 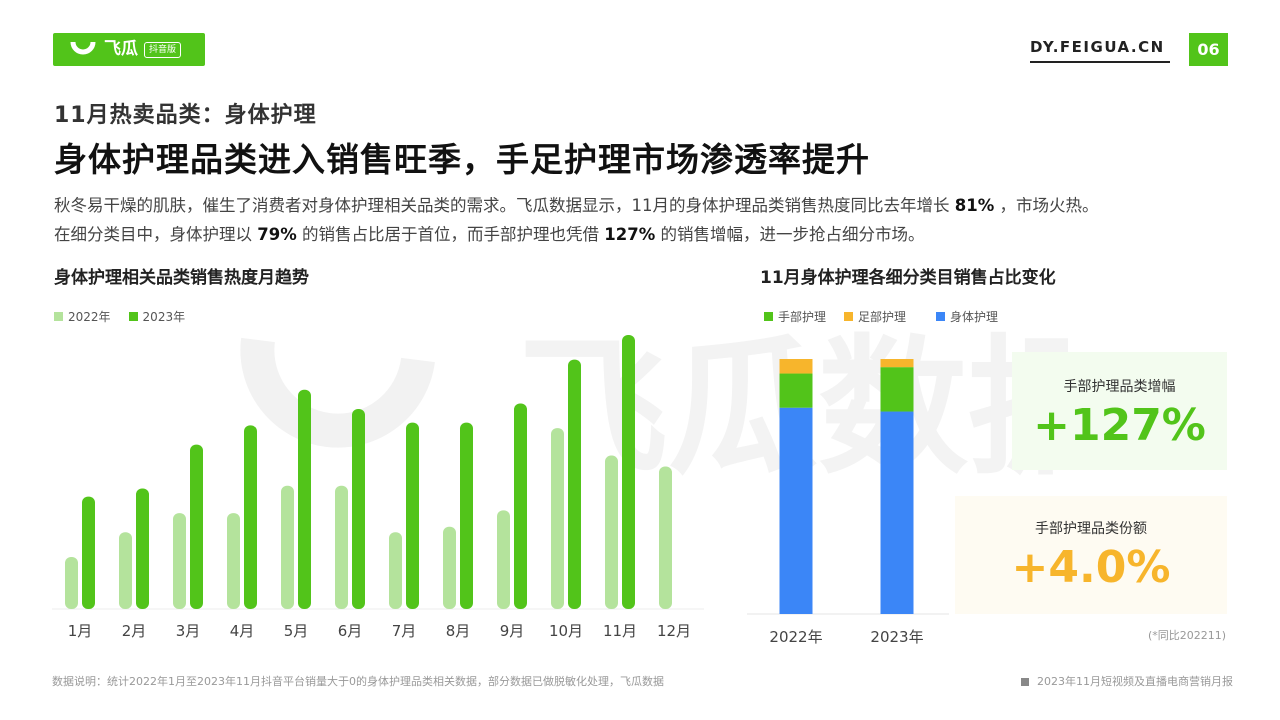 What do you see at coordinates (341, 547) in the screenshot?
I see `bar-2022年-6月` at bounding box center [341, 547].